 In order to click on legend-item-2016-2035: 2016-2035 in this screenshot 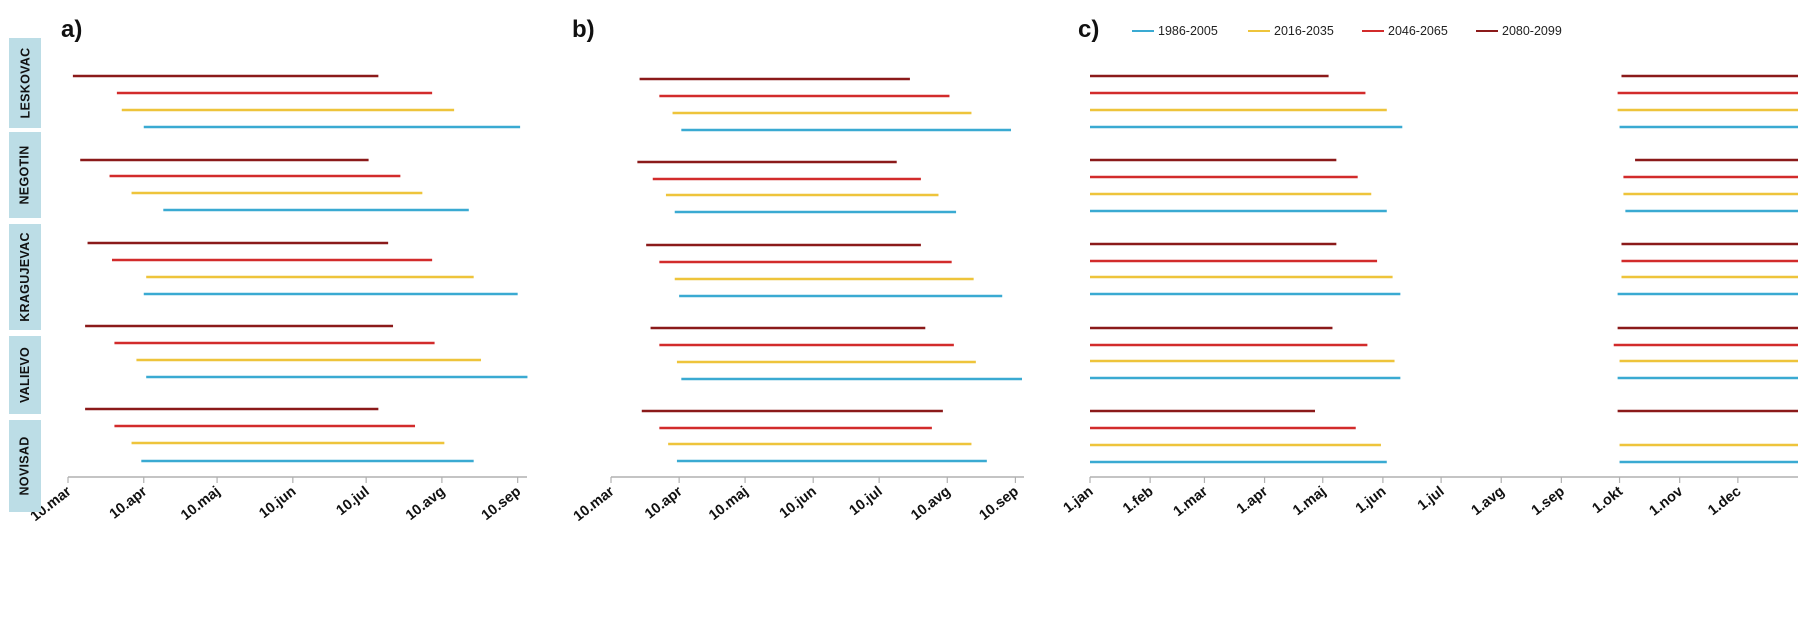, I will do `click(1291, 31)`.